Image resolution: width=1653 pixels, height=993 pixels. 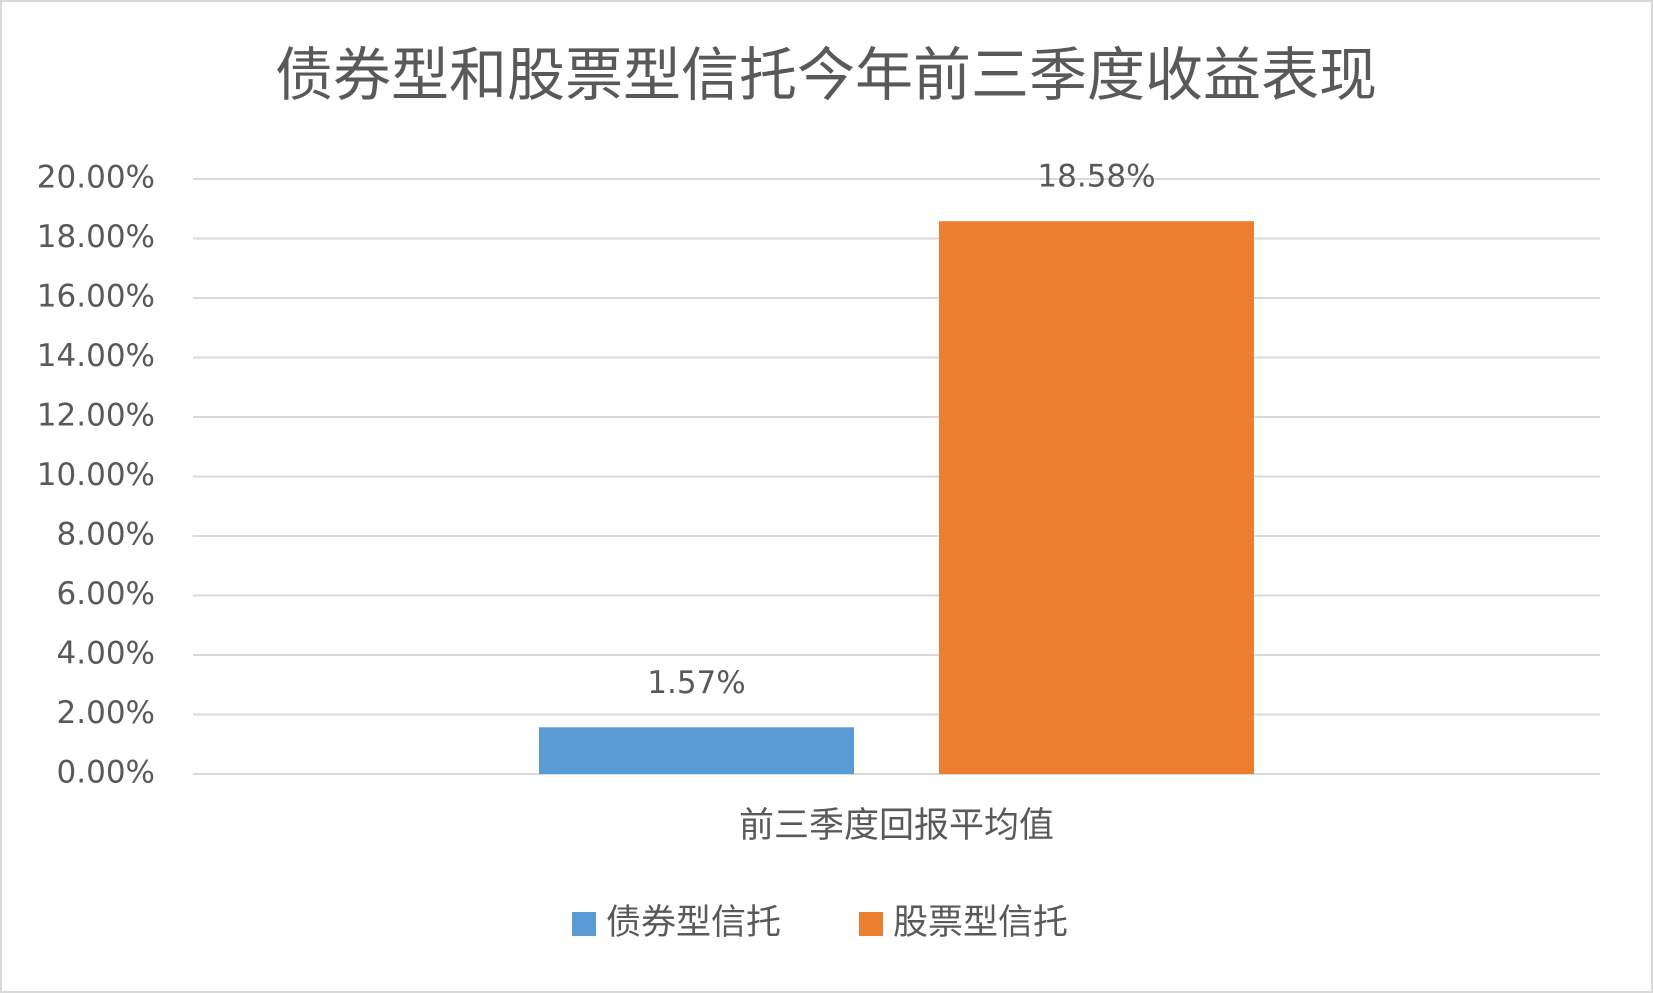 I want to click on y-tick-label: 12.00%, so click(x=96, y=416).